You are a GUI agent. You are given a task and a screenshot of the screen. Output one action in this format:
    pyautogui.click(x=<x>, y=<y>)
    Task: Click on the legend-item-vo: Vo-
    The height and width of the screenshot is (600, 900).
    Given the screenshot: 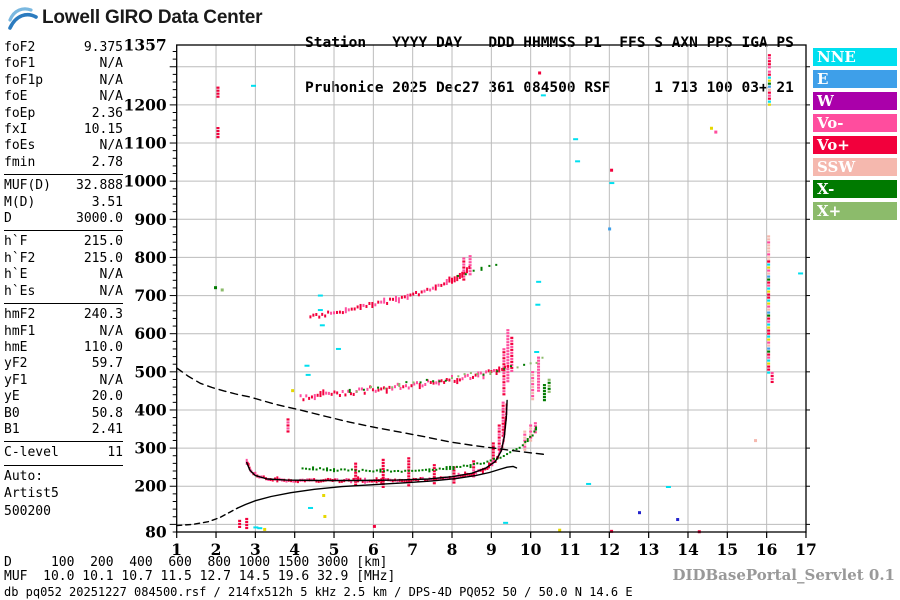 What is the action you would take?
    pyautogui.click(x=855, y=123)
    